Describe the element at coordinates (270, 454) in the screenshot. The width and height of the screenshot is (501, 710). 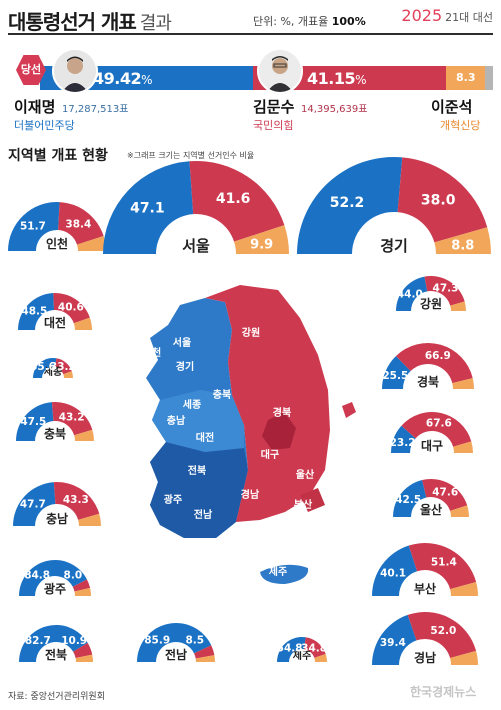
I see `map-label: 대구` at that location.